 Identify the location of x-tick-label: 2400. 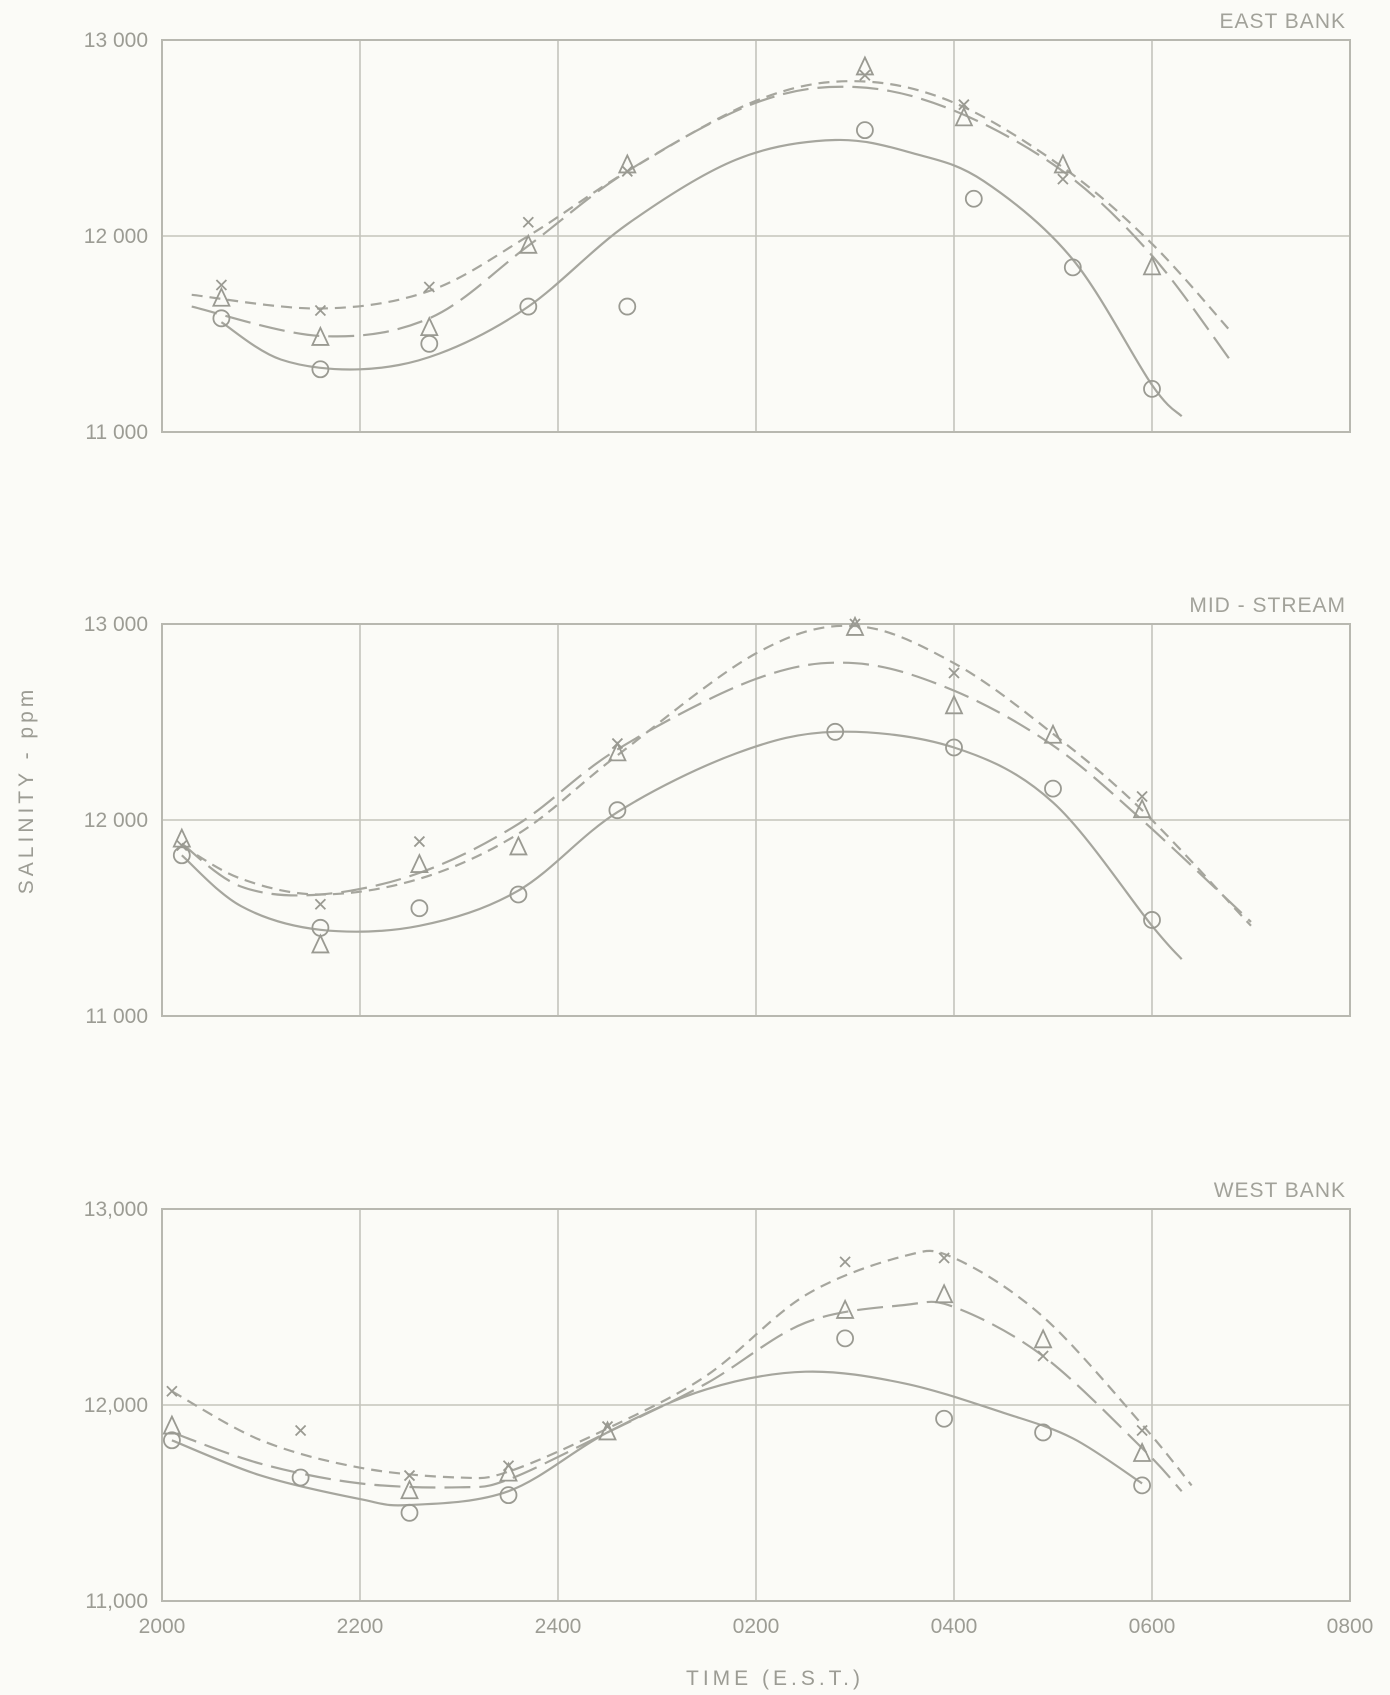
(558, 1626).